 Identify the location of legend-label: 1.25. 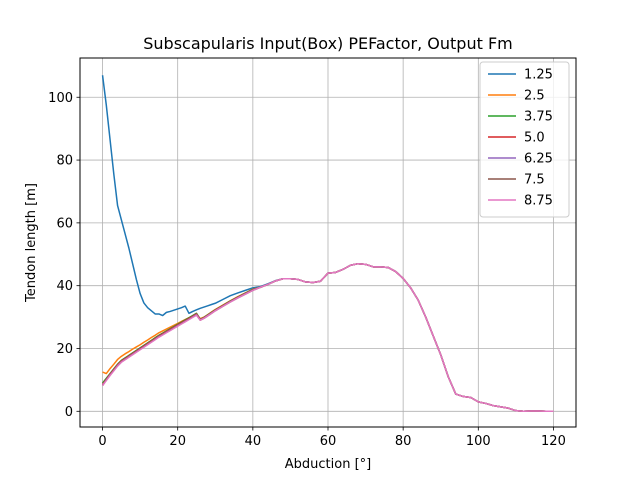
(538, 75).